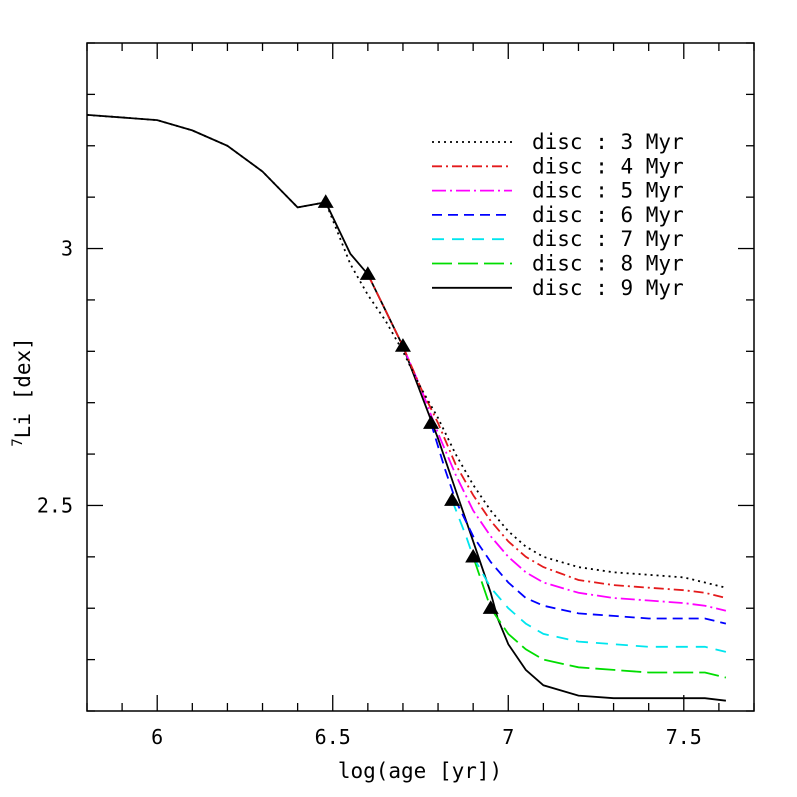  What do you see at coordinates (684, 737) in the screenshot?
I see `x-tick-label: 7.5` at bounding box center [684, 737].